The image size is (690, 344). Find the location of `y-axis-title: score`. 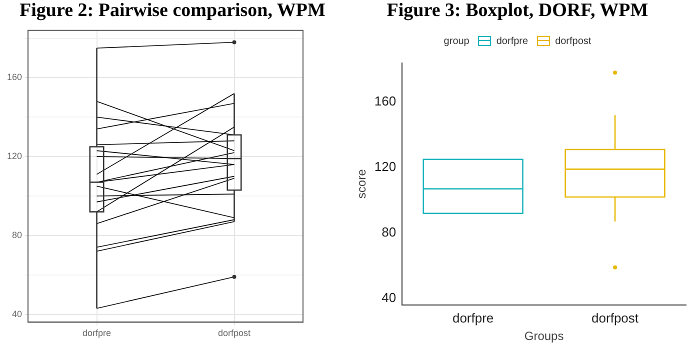

y-axis-title: score is located at coordinates (361, 183).